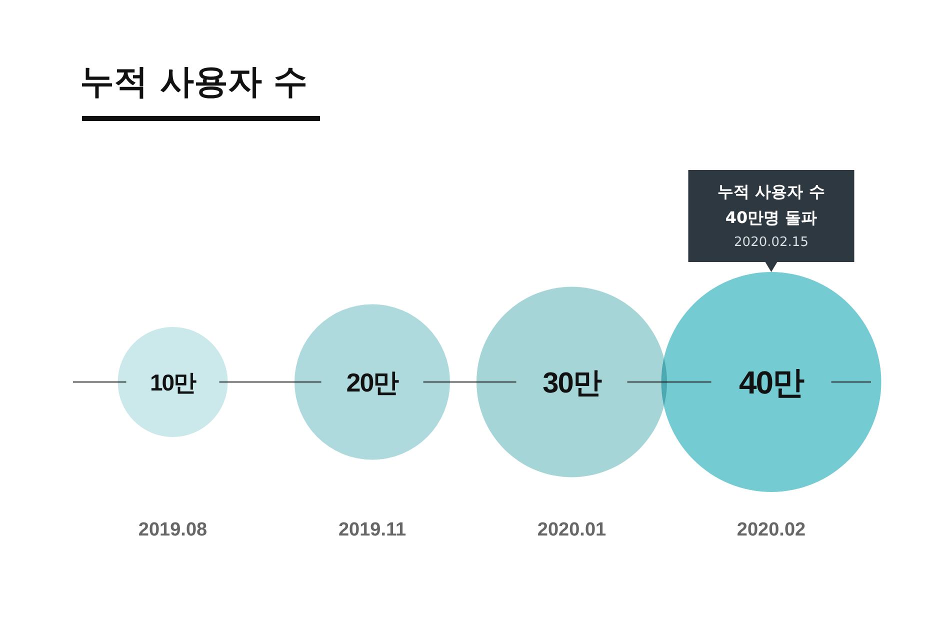  What do you see at coordinates (372, 529) in the screenshot?
I see `category-label: 2019.11` at bounding box center [372, 529].